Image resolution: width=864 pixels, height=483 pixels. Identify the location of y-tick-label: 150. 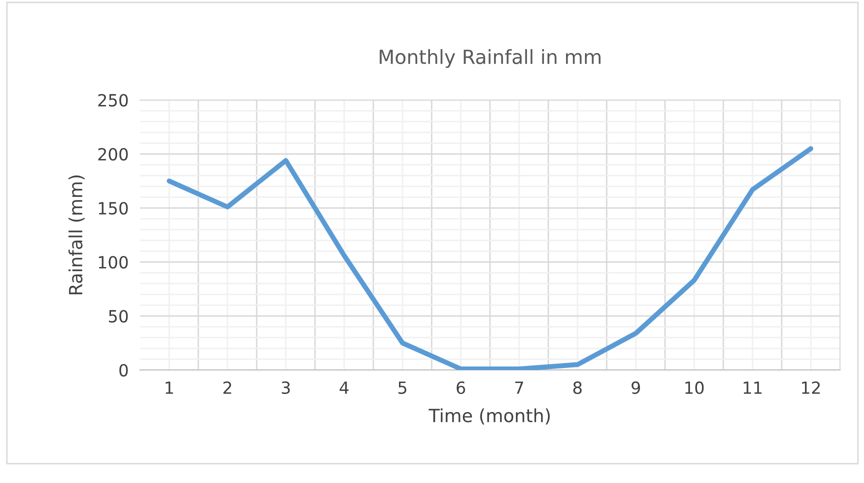
(113, 208).